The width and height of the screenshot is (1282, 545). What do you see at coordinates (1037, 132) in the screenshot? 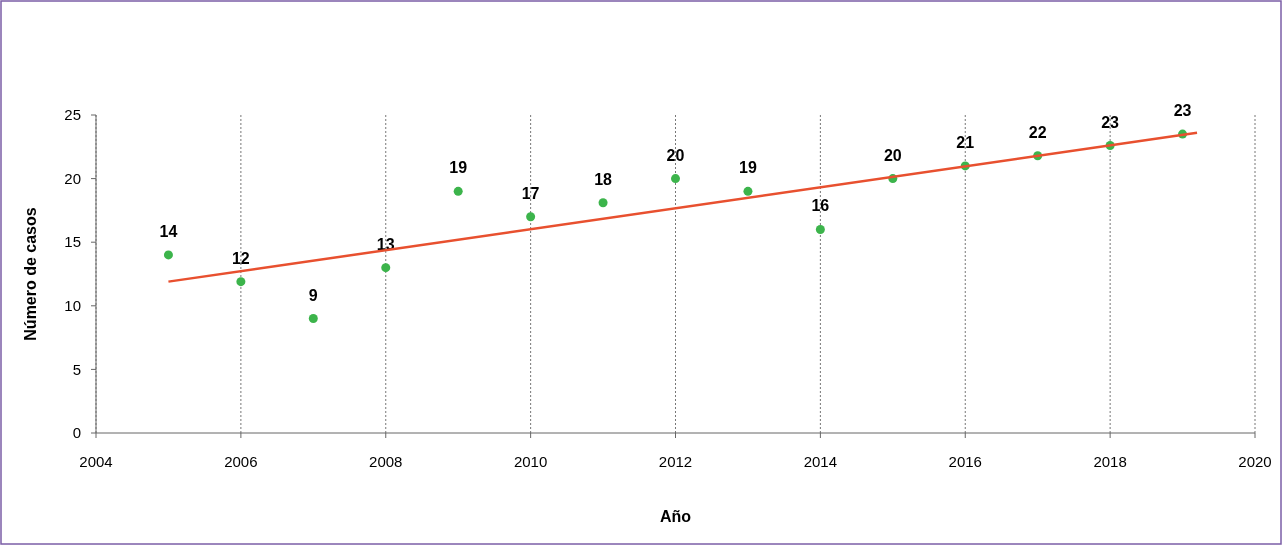
I see `data-label: 22` at bounding box center [1037, 132].